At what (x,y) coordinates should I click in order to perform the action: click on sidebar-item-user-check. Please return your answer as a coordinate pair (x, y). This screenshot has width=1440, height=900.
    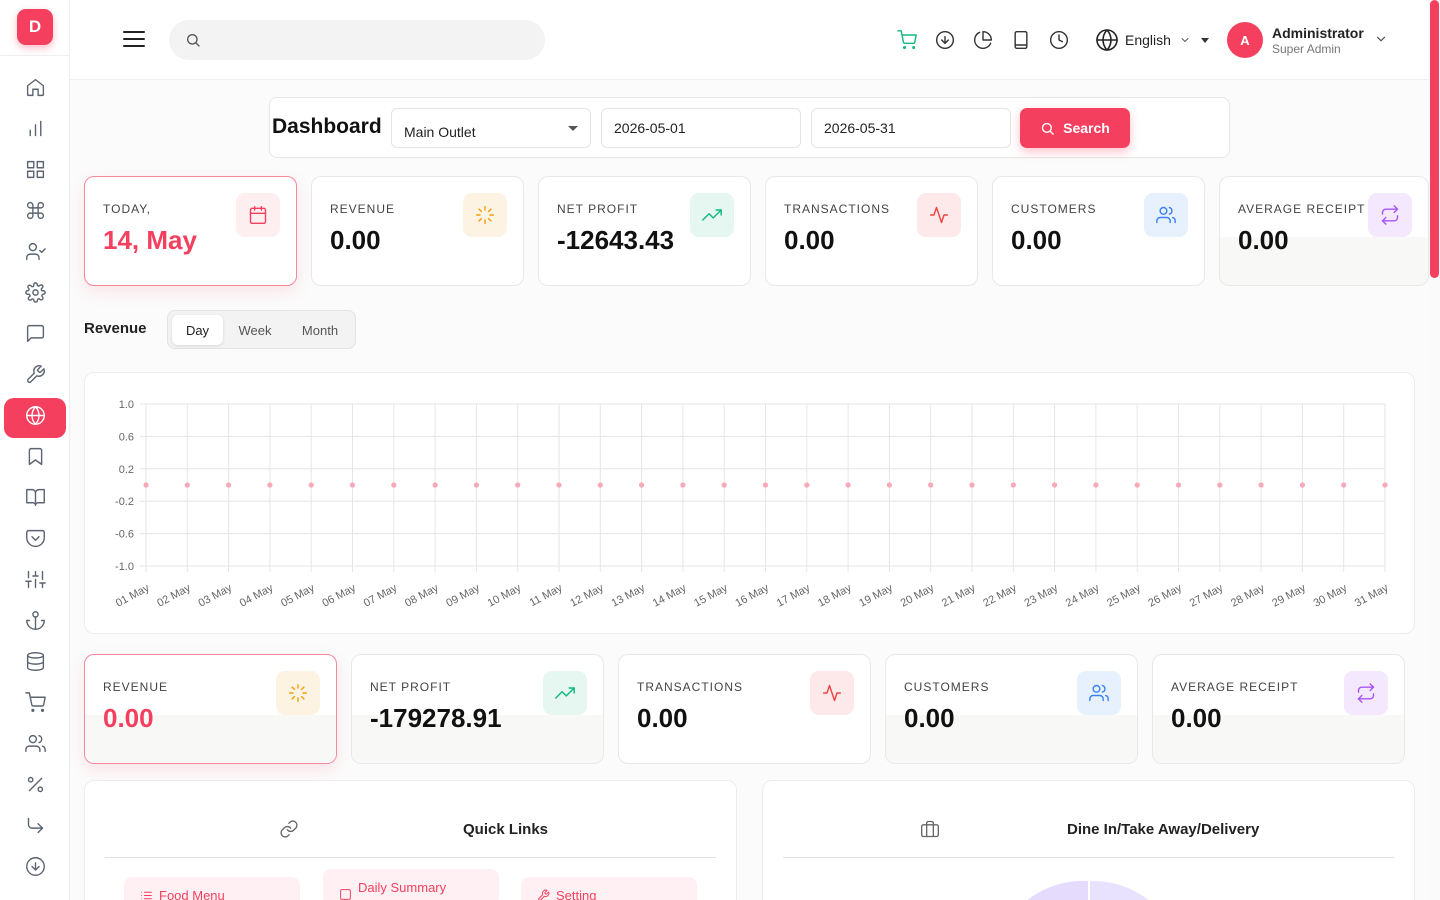
    Looking at the image, I should click on (35, 254).